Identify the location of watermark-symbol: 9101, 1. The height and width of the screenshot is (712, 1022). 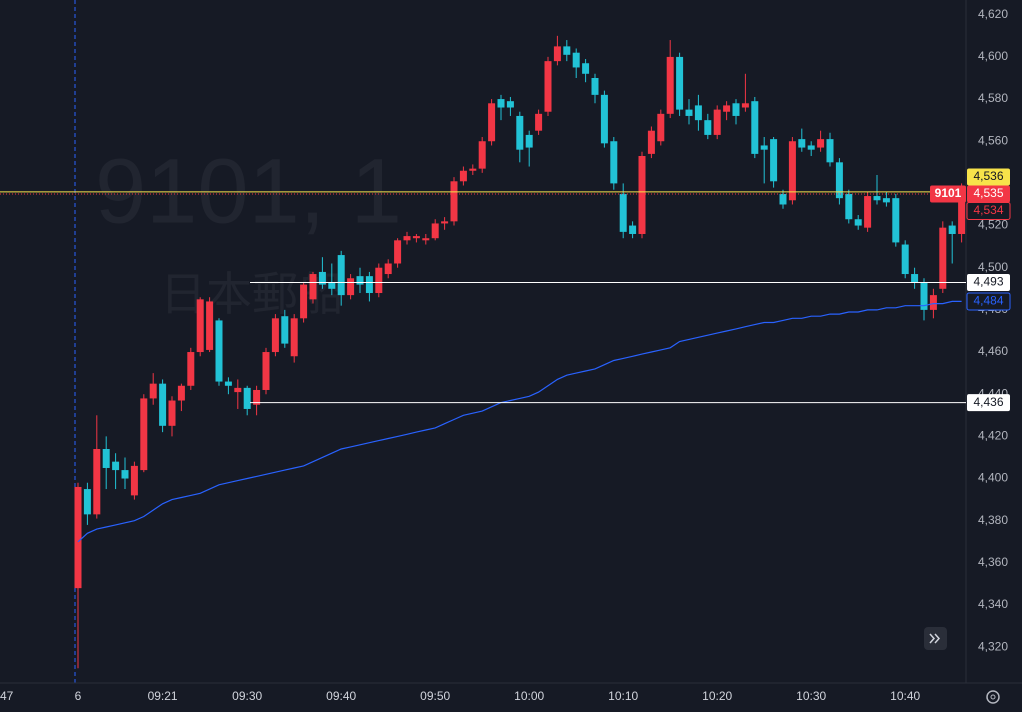
(248, 191).